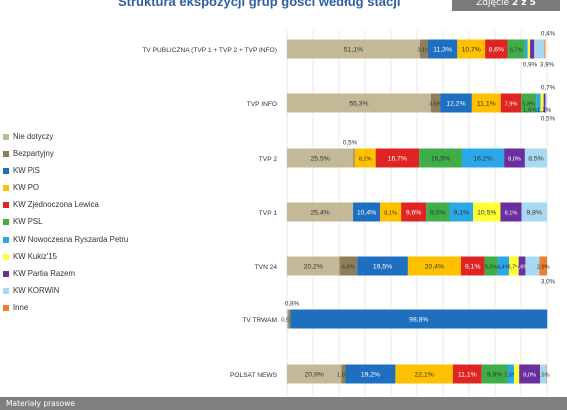 This screenshot has width=567, height=410. I want to click on legend-item: KW Kukiz'15, so click(78, 259).